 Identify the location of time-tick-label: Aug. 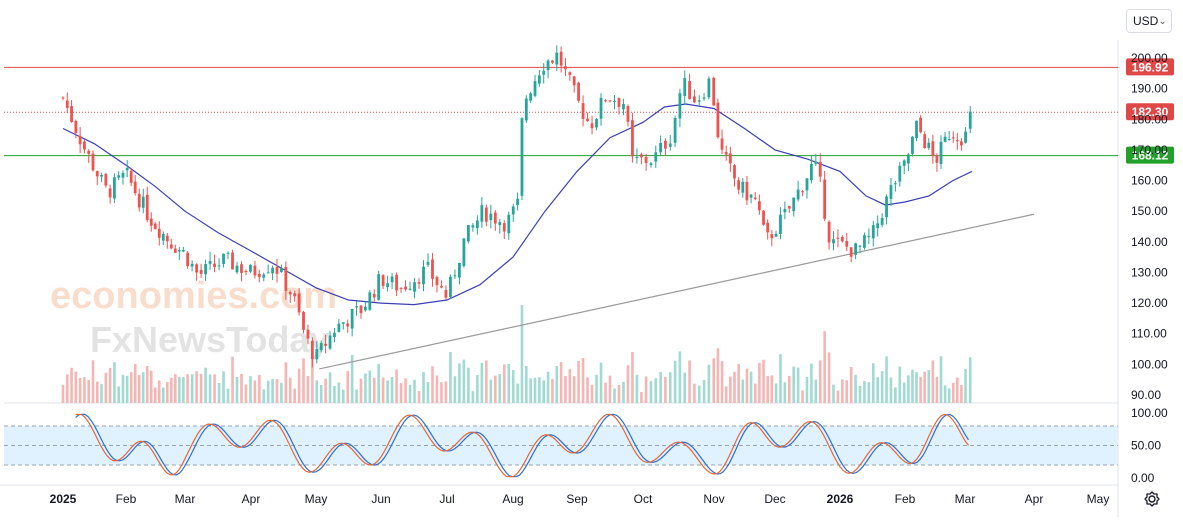
(512, 499).